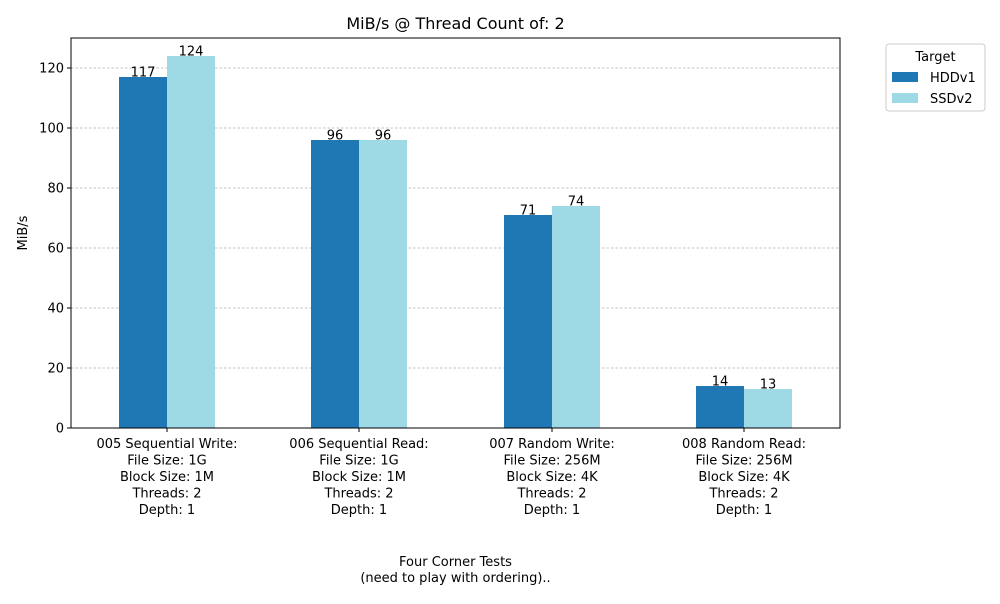 This screenshot has width=1000, height=604. I want to click on legend-label-hddv1: HDDv1, so click(953, 78).